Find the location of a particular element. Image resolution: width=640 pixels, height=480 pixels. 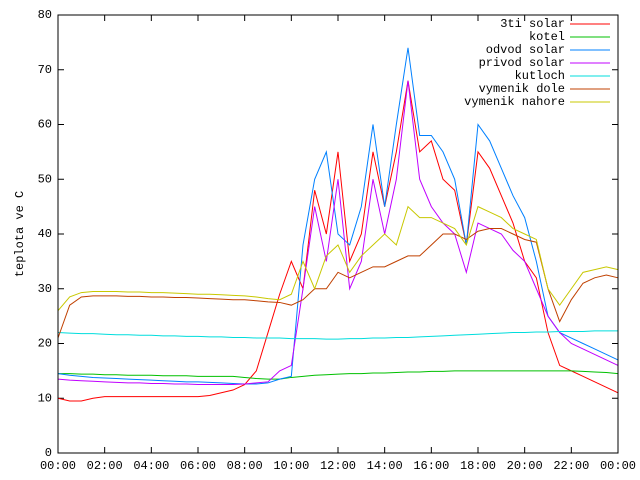

x-tick-label: 10:00 is located at coordinates (291, 466).